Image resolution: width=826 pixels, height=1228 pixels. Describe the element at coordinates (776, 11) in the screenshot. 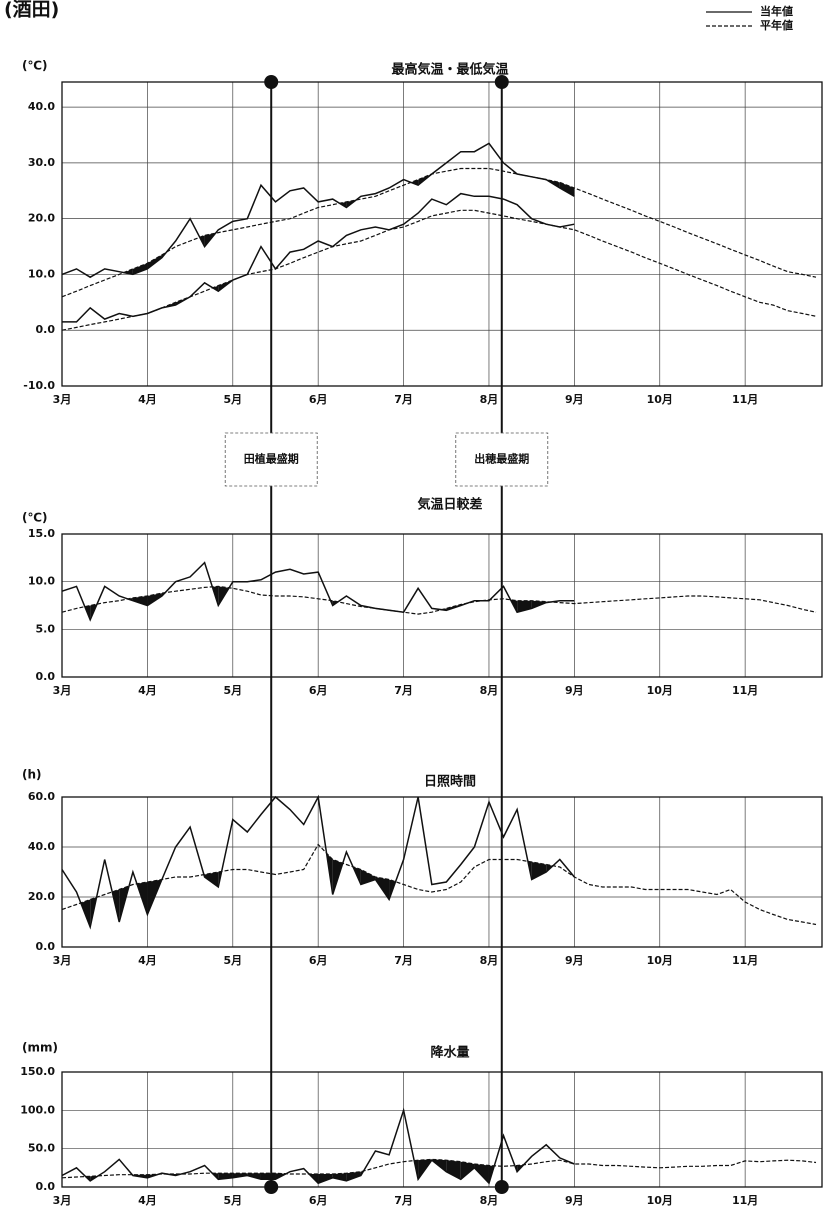

I see `legend-label: 当年値` at that location.